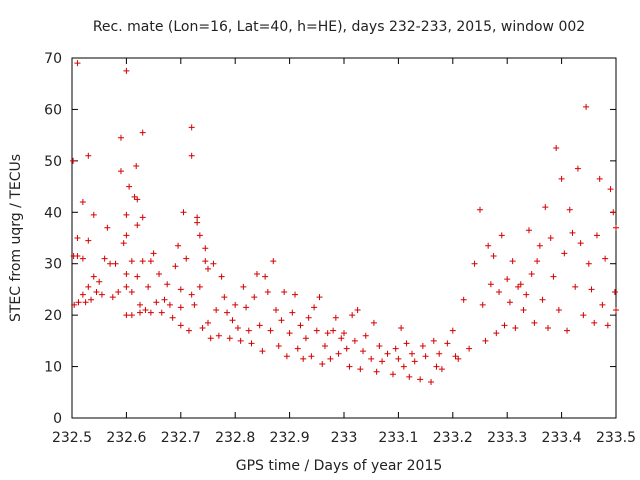  I want to click on x-tick-label-3: 232.8, so click(235, 438).